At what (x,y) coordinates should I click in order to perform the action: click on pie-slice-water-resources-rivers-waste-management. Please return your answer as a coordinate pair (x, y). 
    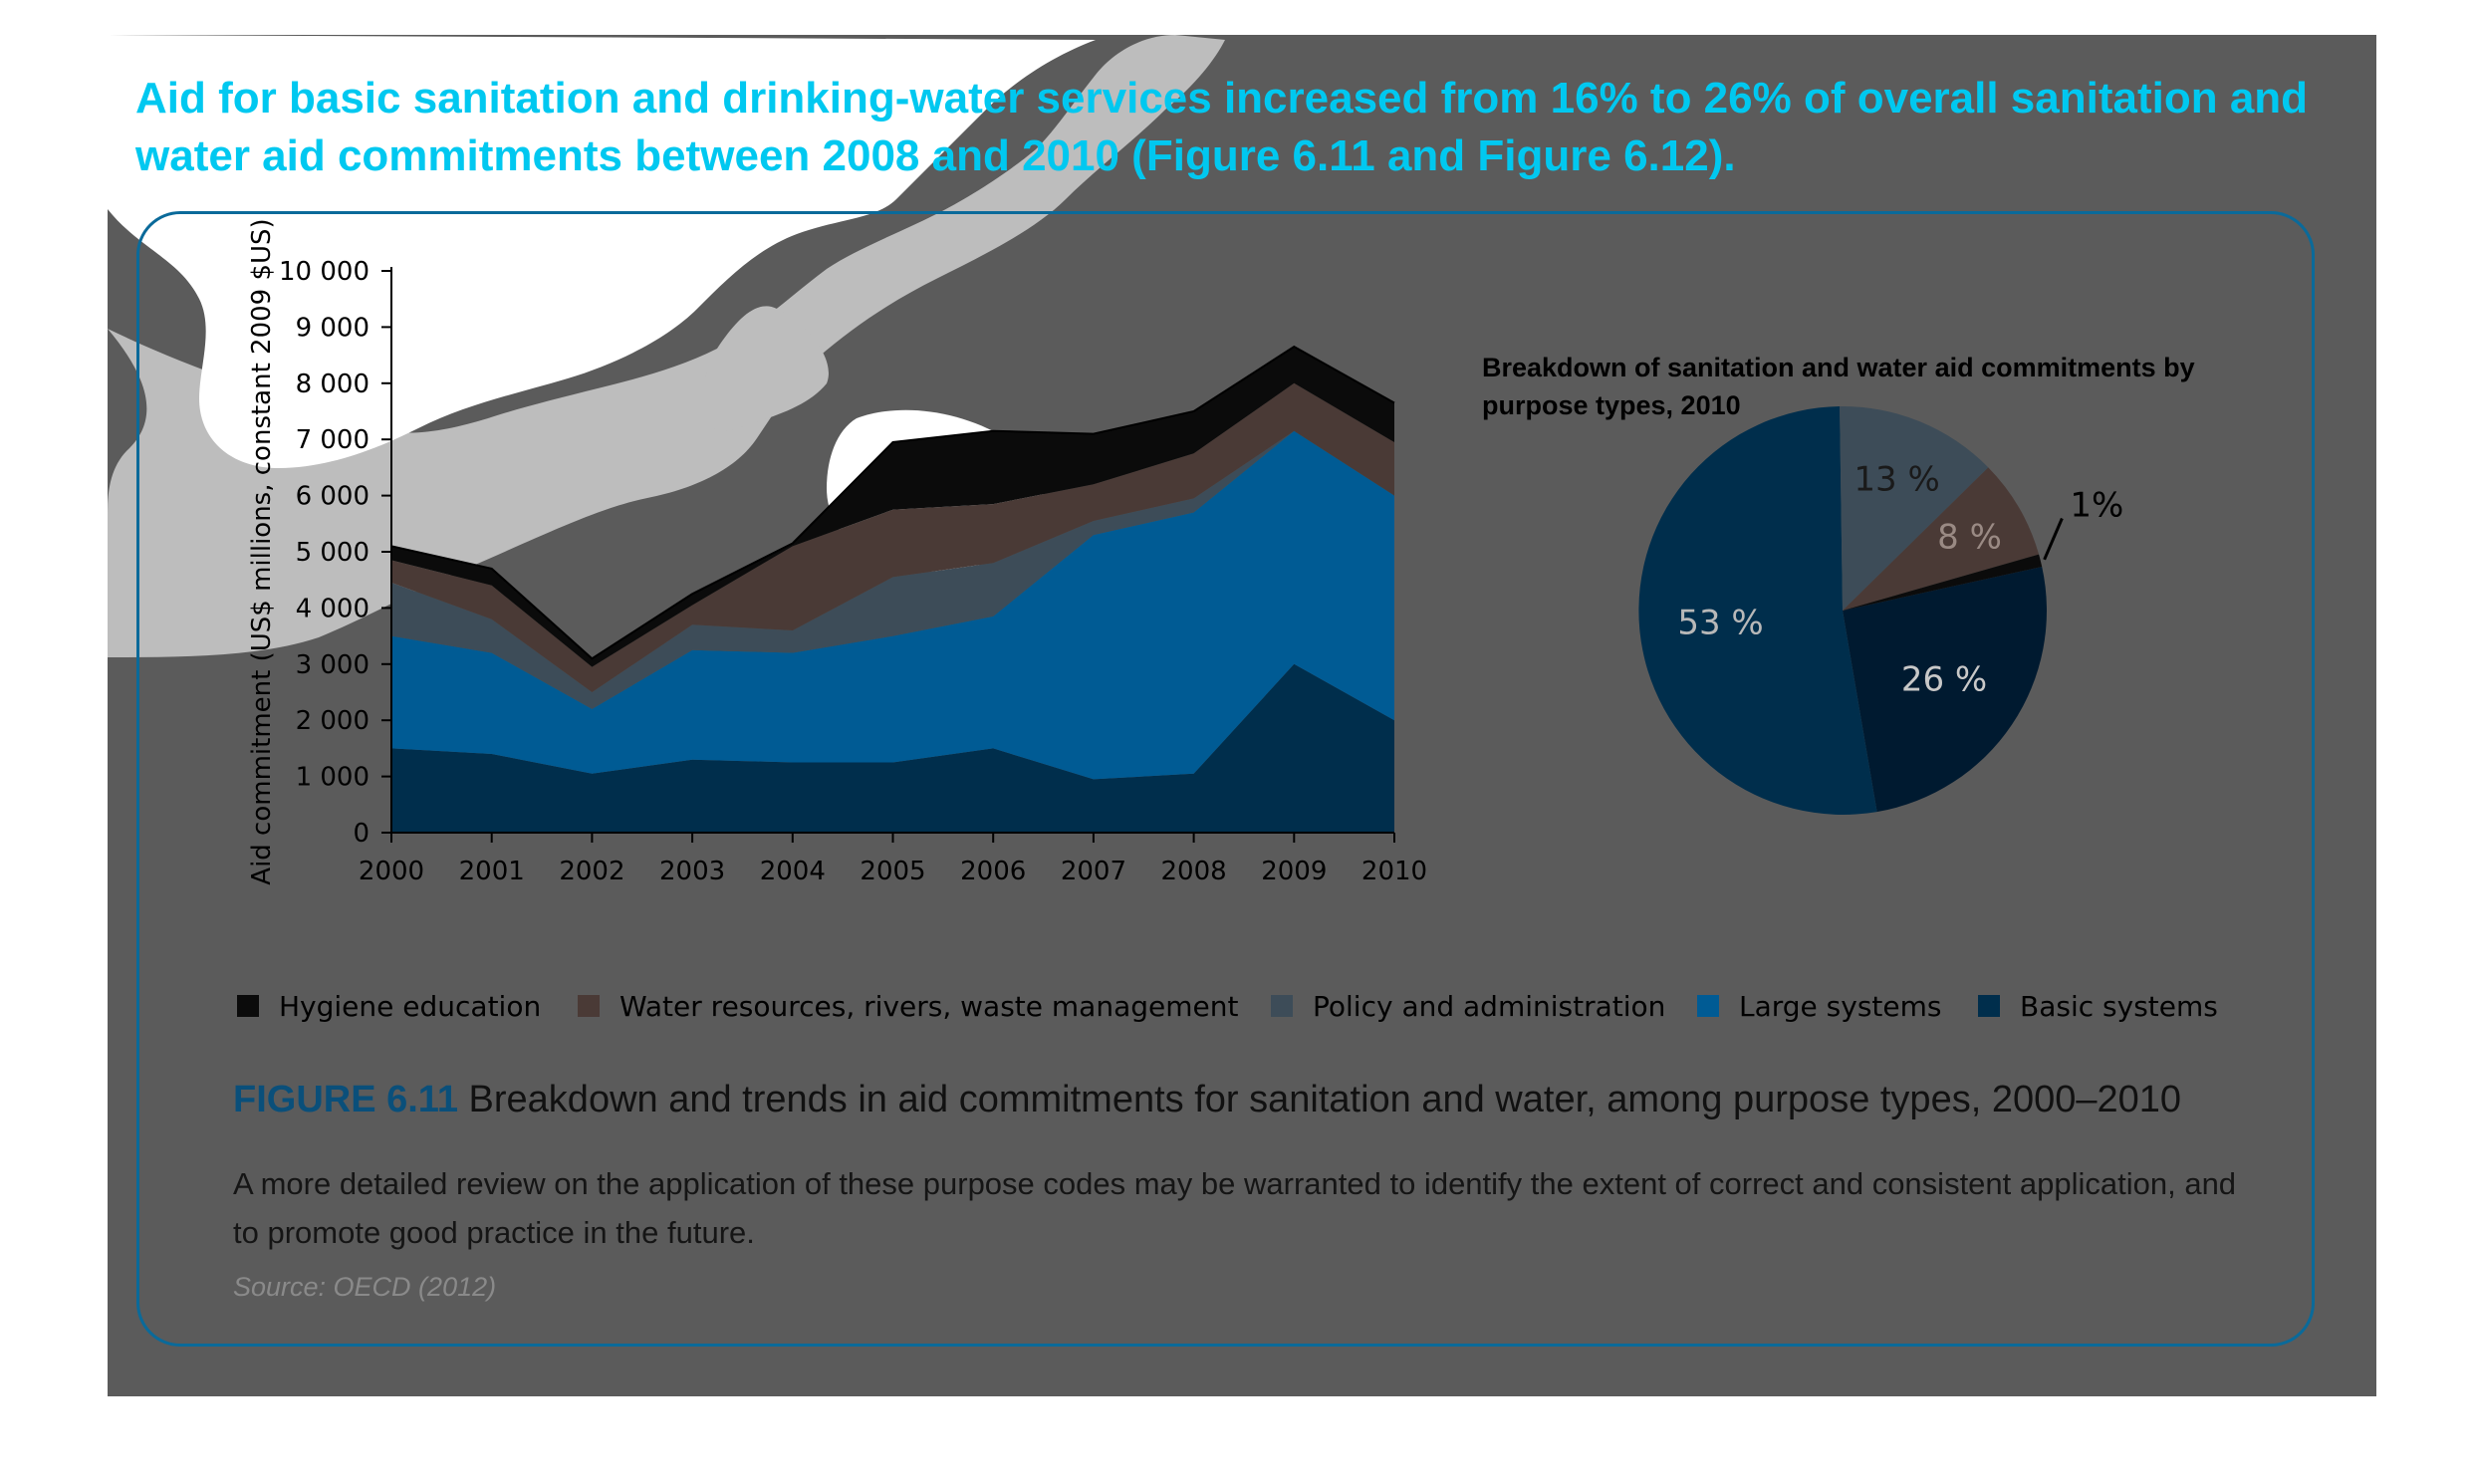
    Looking at the image, I should click on (1942, 539).